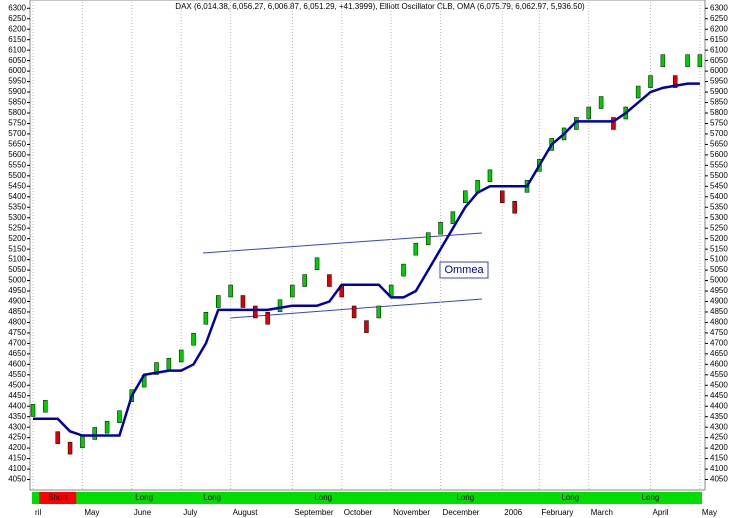 This screenshot has width=750, height=518. Describe the element at coordinates (719, 479) in the screenshot. I see `y-tick-label: 4050` at that location.